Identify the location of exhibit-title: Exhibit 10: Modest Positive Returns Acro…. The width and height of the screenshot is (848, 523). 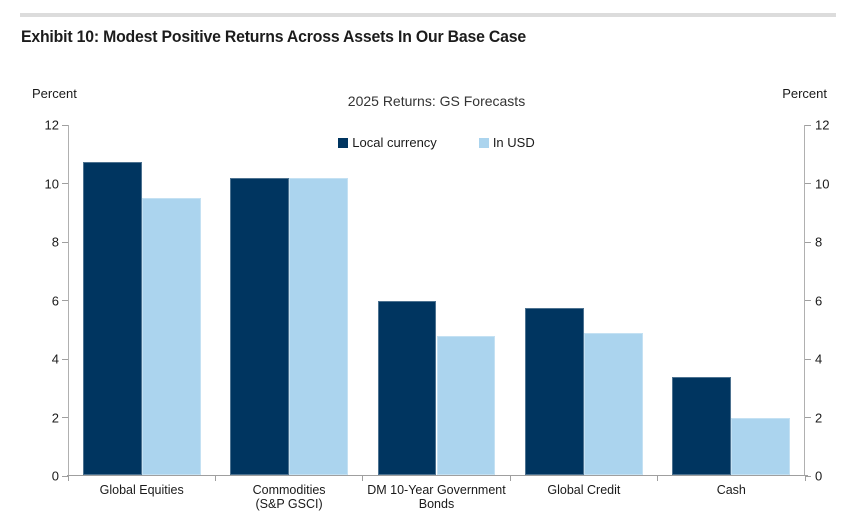
(273, 36).